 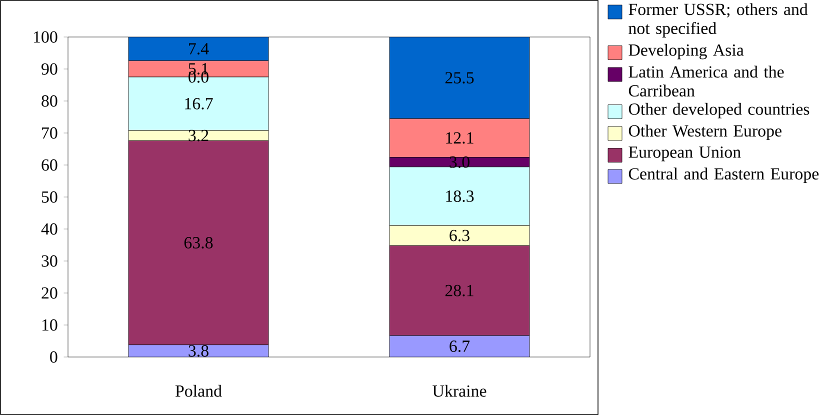 What do you see at coordinates (460, 162) in the screenshot?
I see `data-label: 3.0` at bounding box center [460, 162].